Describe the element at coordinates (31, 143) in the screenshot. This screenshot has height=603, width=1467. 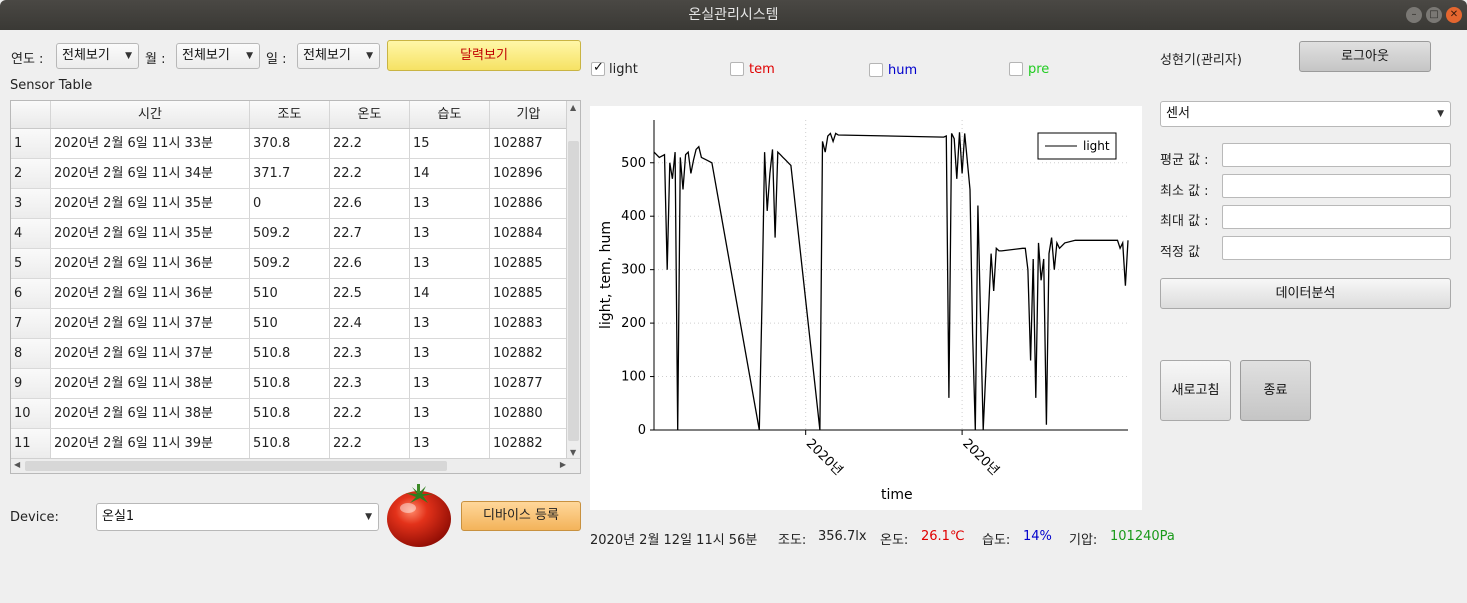
I see `row-number: 1` at that location.